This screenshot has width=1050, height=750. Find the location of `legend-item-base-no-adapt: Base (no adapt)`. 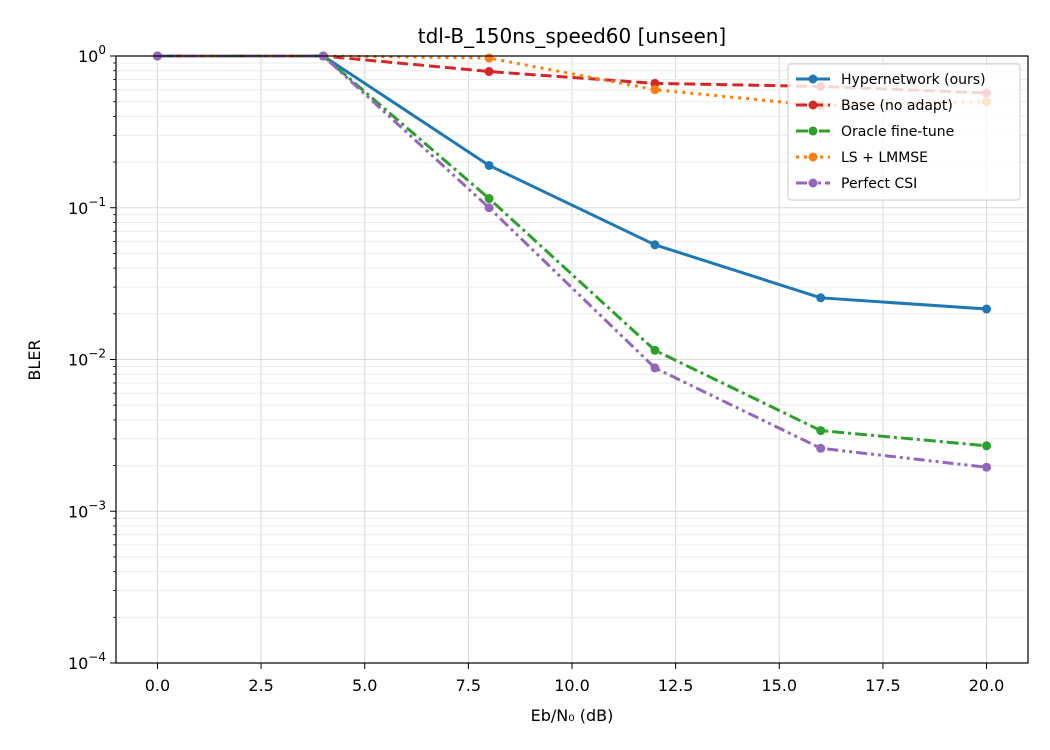

legend-item-base-no-adapt: Base (no adapt) is located at coordinates (874, 106).